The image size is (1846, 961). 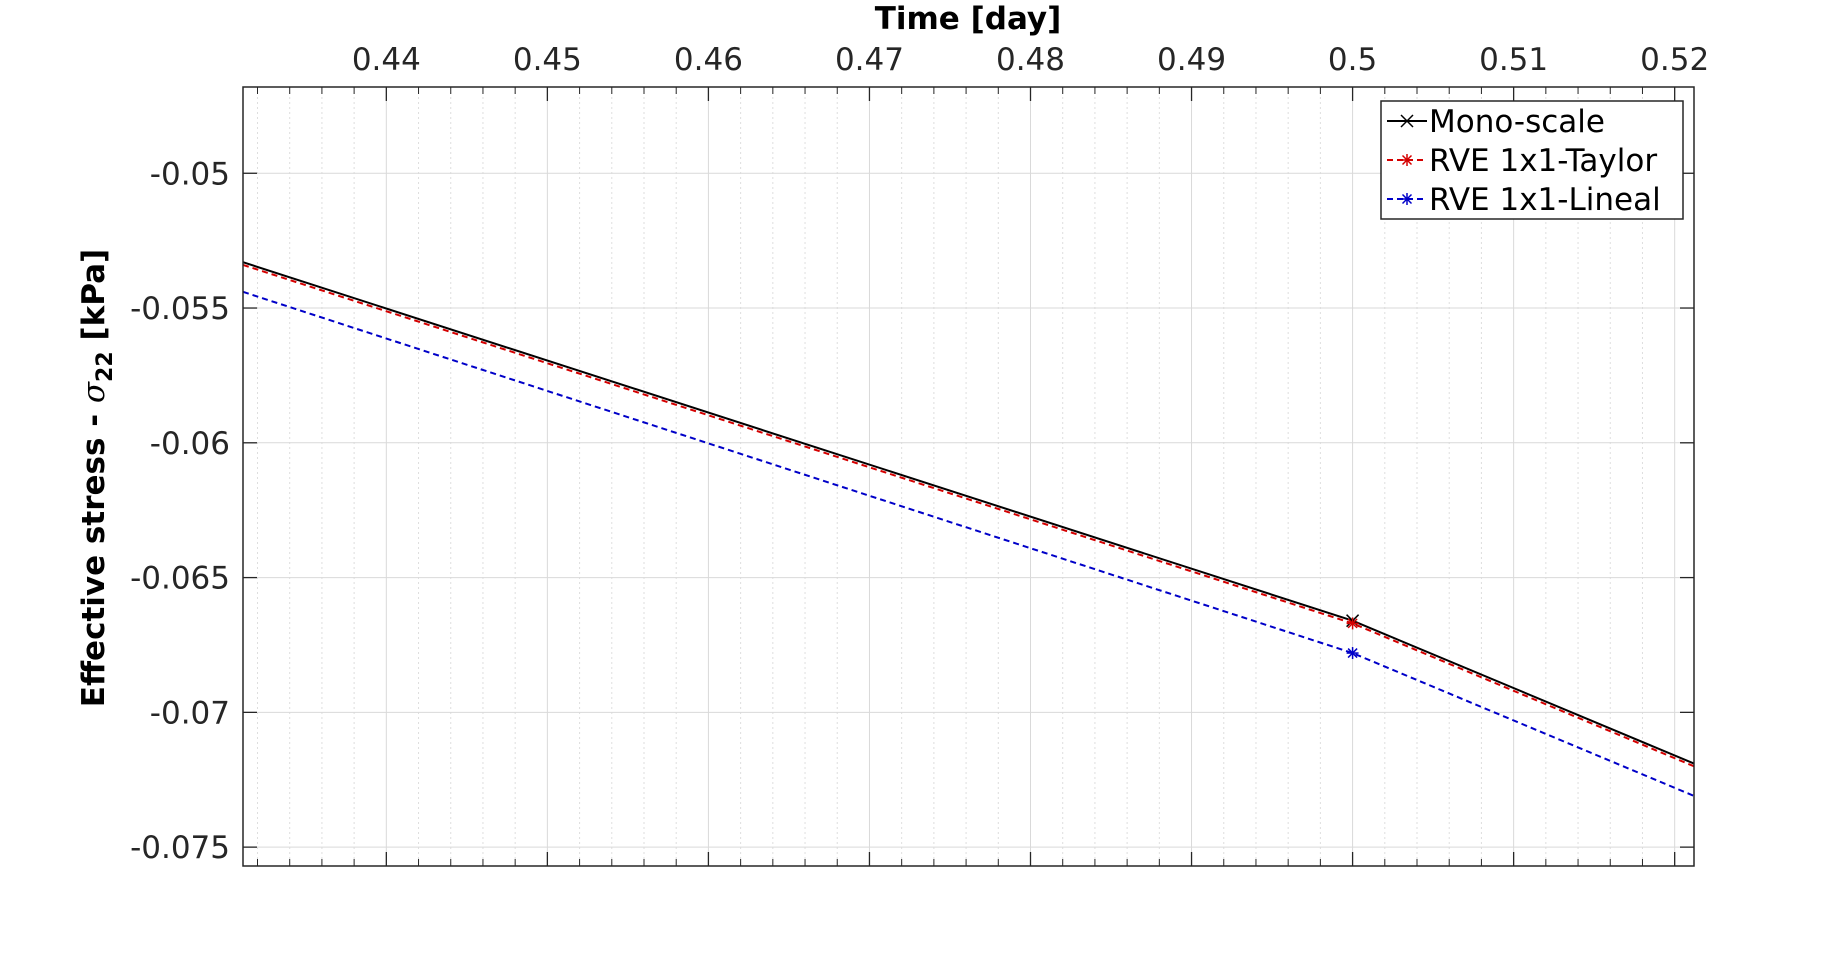 I want to click on x-tick-labels: 0.44 0.45 0.46 0.47 0.48 0.49 0.5 0.51 0.52, so click(x=1030, y=60).